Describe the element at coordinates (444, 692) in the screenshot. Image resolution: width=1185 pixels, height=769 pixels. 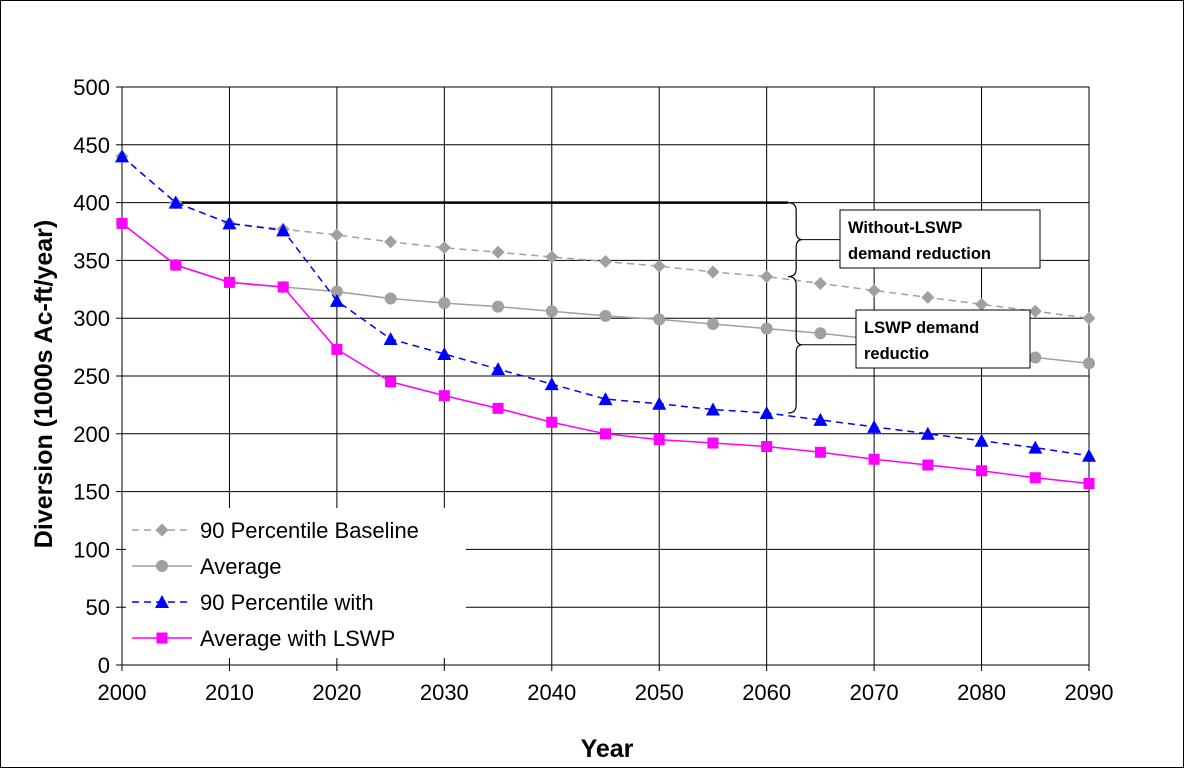
I see `x-tick-label: 2030` at that location.